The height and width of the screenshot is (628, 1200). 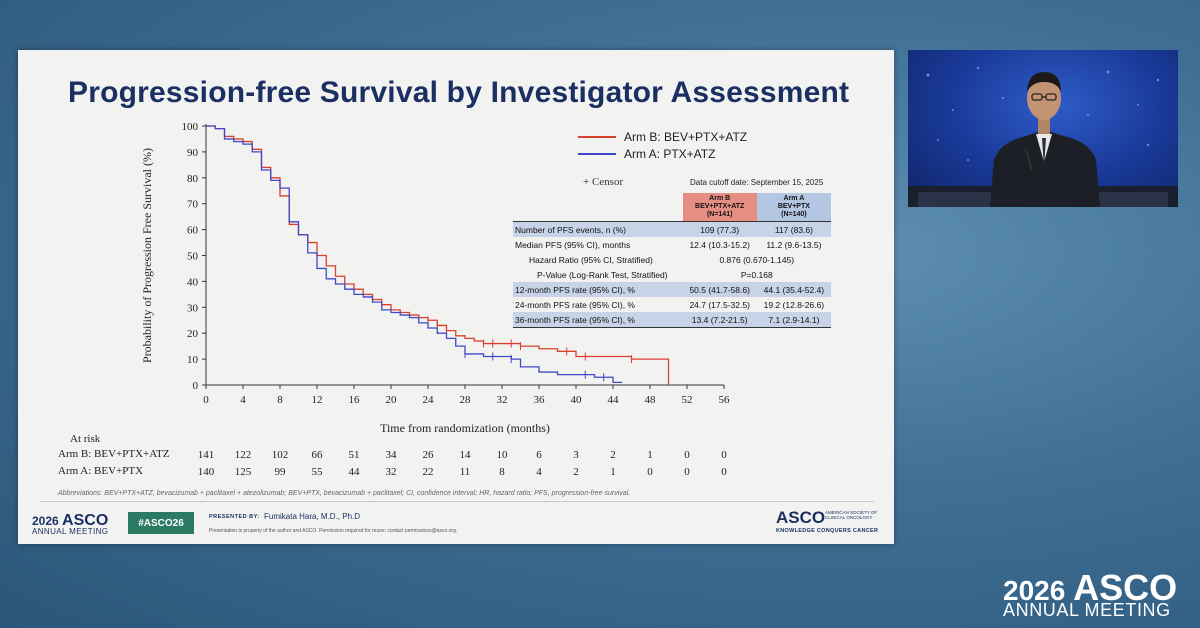 I want to click on stats-header-b-line3: (N=141), so click(x=719, y=214).